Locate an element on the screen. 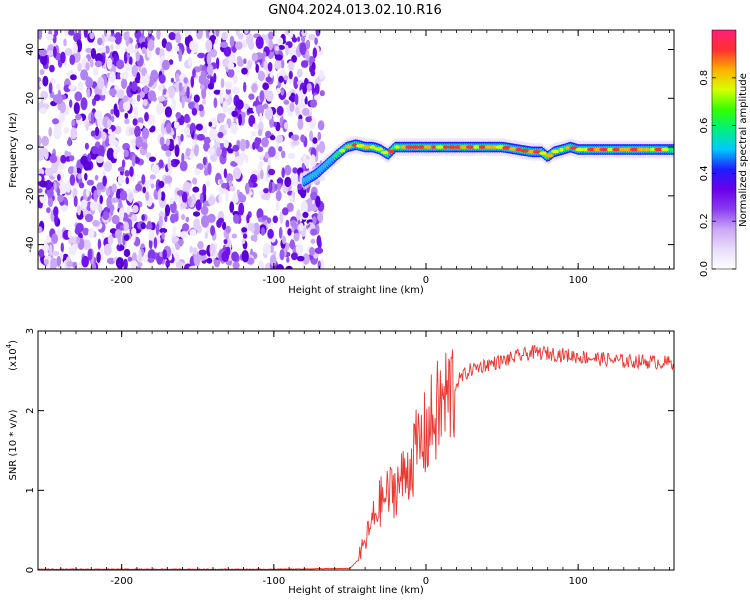 The image size is (750, 600). spectrogram-ylabel: Frequency (Hz) is located at coordinates (13, 150).